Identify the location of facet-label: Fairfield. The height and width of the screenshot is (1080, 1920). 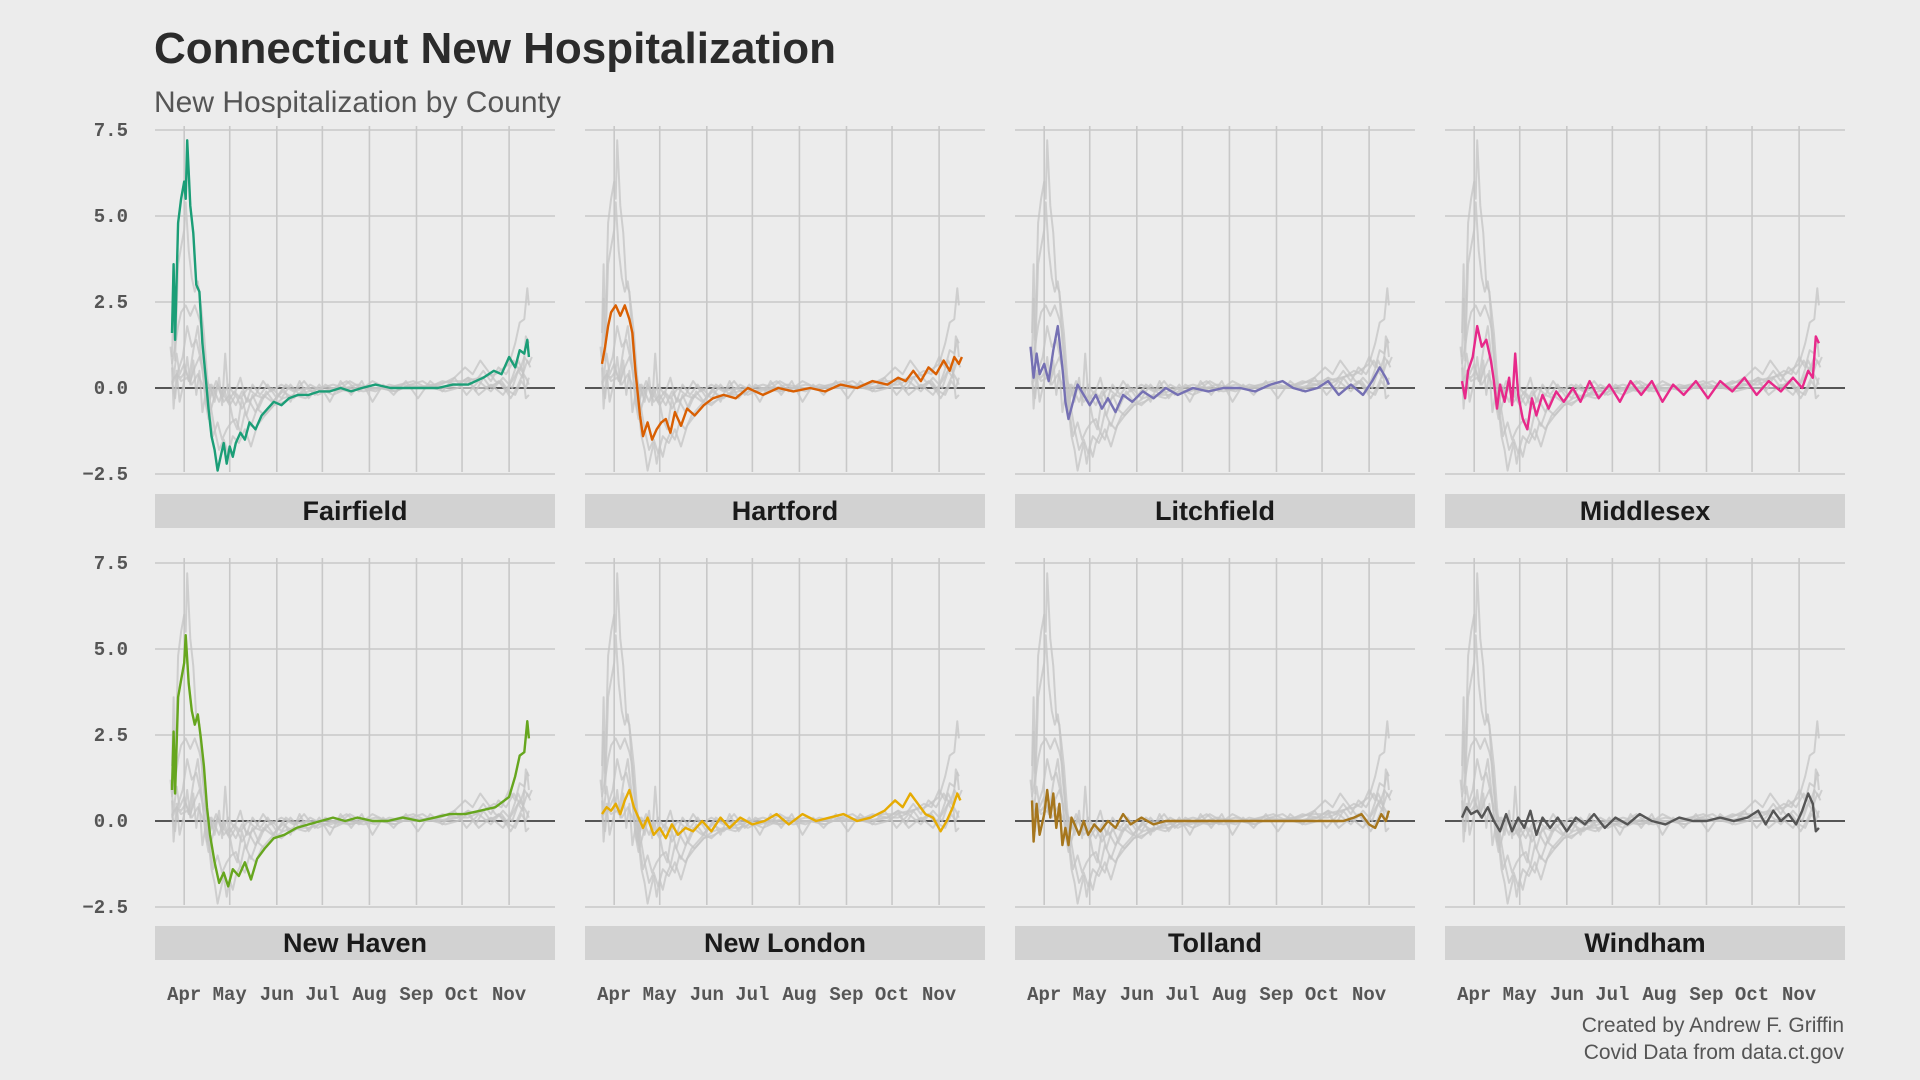
(354, 511).